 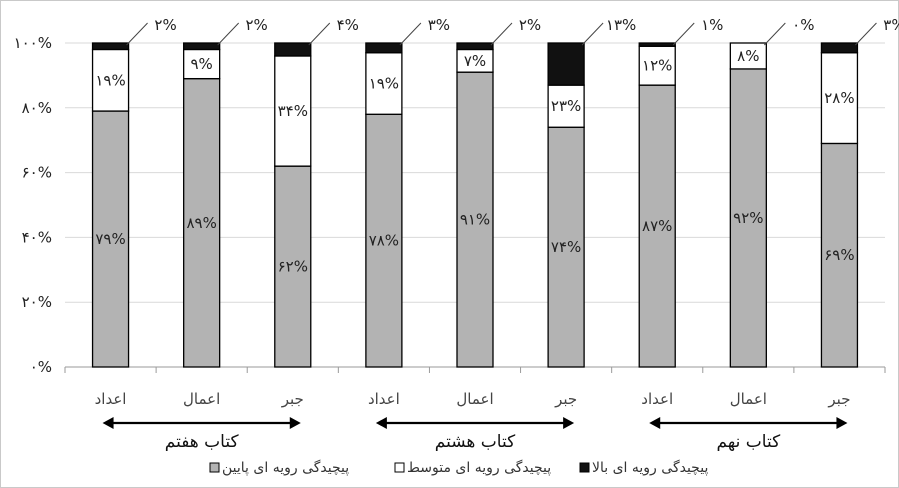 I want to click on data-label-medium: ۸%, so click(x=748, y=56).